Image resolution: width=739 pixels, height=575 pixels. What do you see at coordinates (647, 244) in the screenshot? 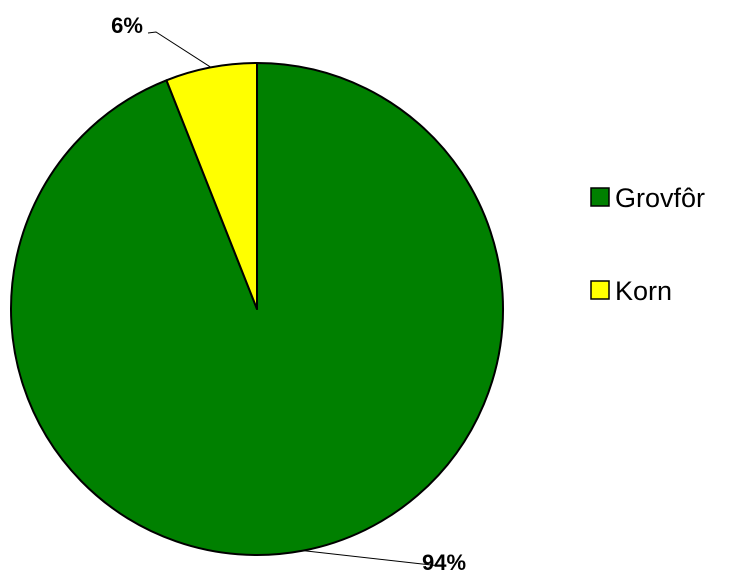
I see `legend: Grovfôr Korn` at bounding box center [647, 244].